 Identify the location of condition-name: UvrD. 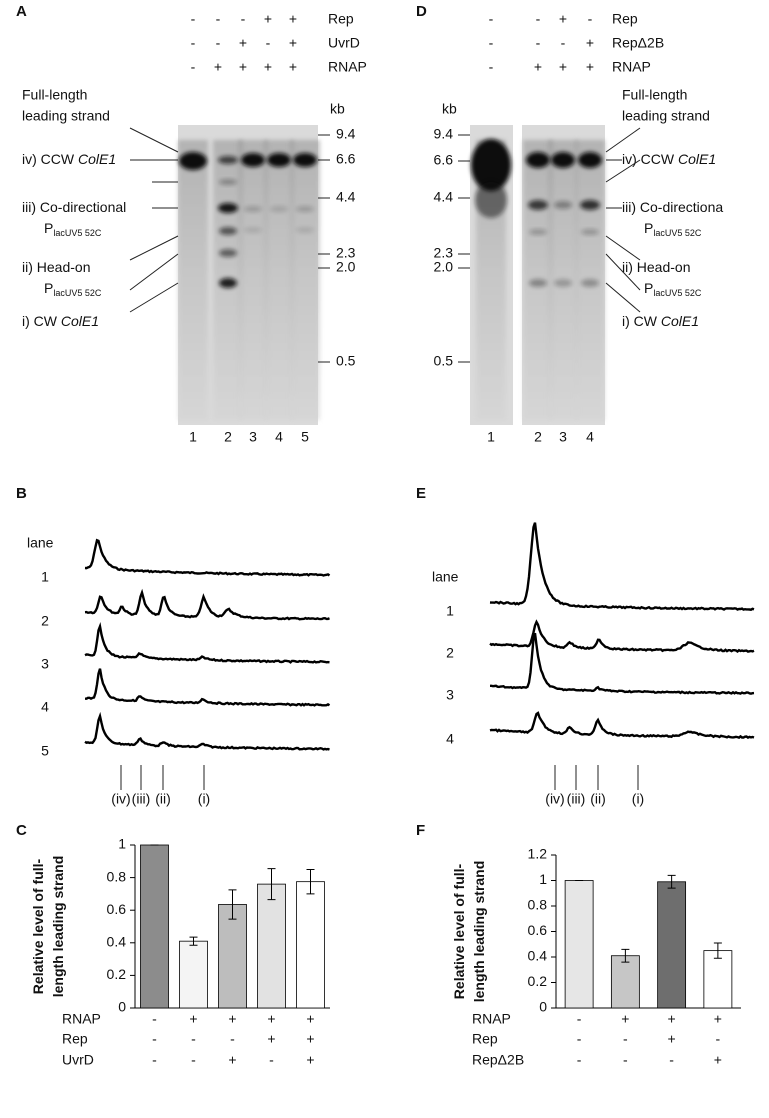
(344, 43).